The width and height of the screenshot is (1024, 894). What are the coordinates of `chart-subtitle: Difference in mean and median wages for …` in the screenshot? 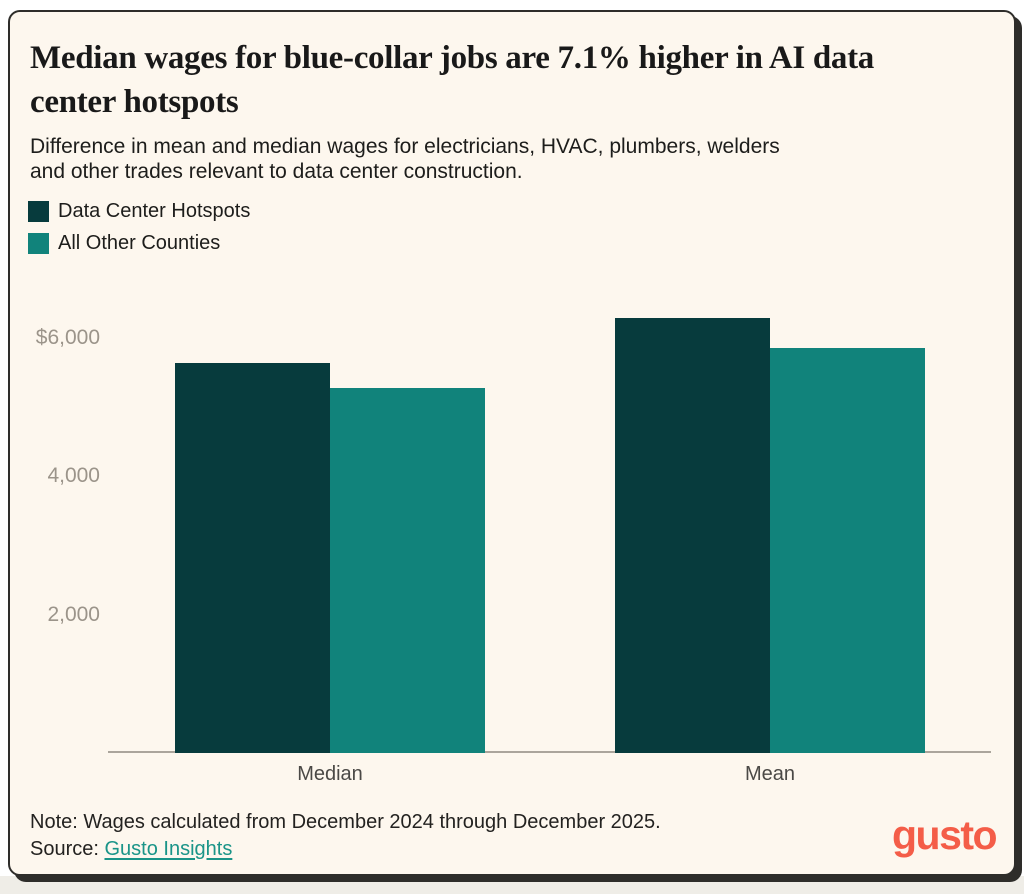 It's located at (405, 159).